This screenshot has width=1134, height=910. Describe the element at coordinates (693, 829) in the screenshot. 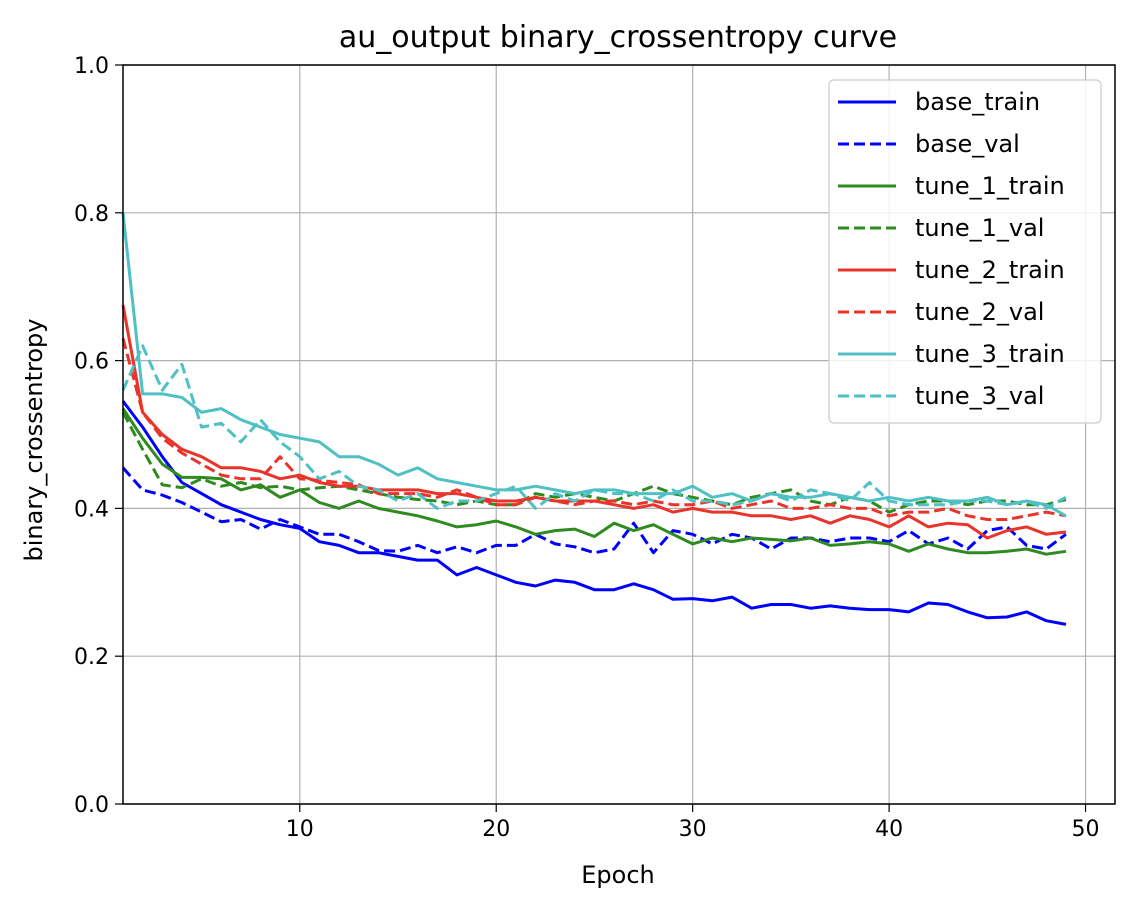

I see `x-tick-label: 30` at that location.